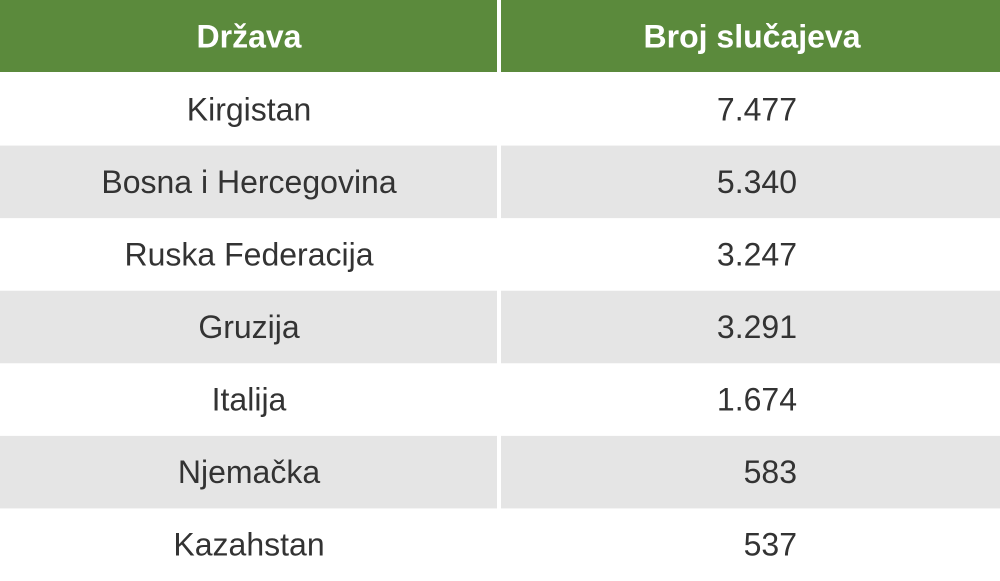 The width and height of the screenshot is (1000, 581). I want to click on country-name: Gruzija, so click(249, 327).